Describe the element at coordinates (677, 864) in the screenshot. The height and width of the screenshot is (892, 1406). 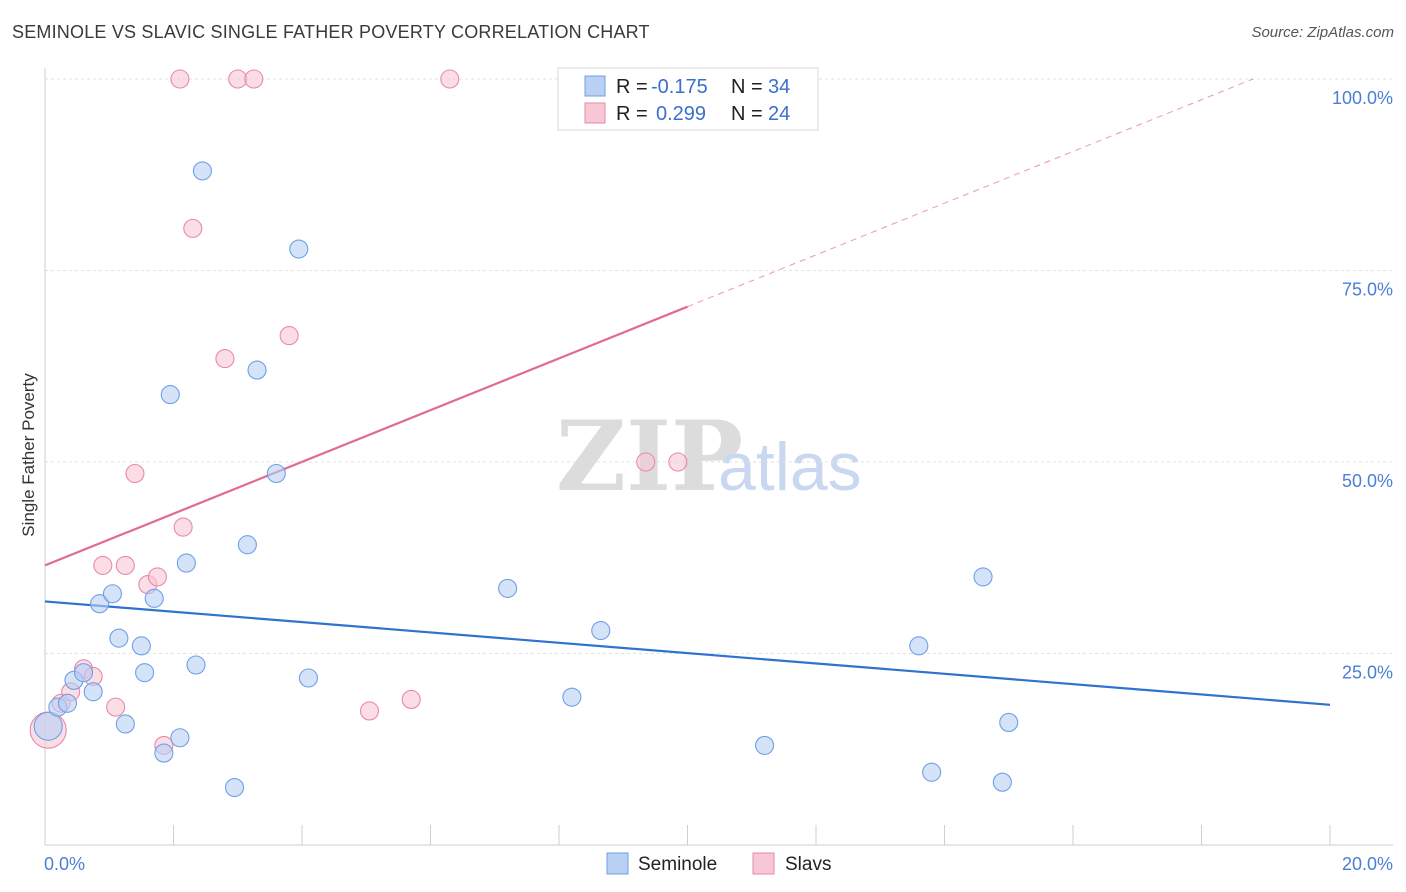
I see `bottom-legend-label-seminole: Seminole` at that location.